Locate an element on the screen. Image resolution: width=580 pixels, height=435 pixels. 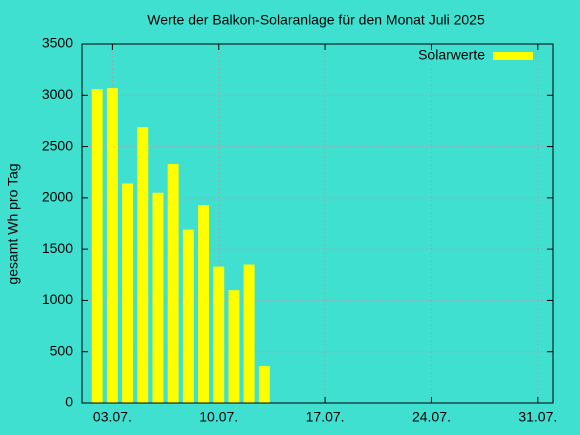
y-tick-label: 1000 is located at coordinates (57, 299).